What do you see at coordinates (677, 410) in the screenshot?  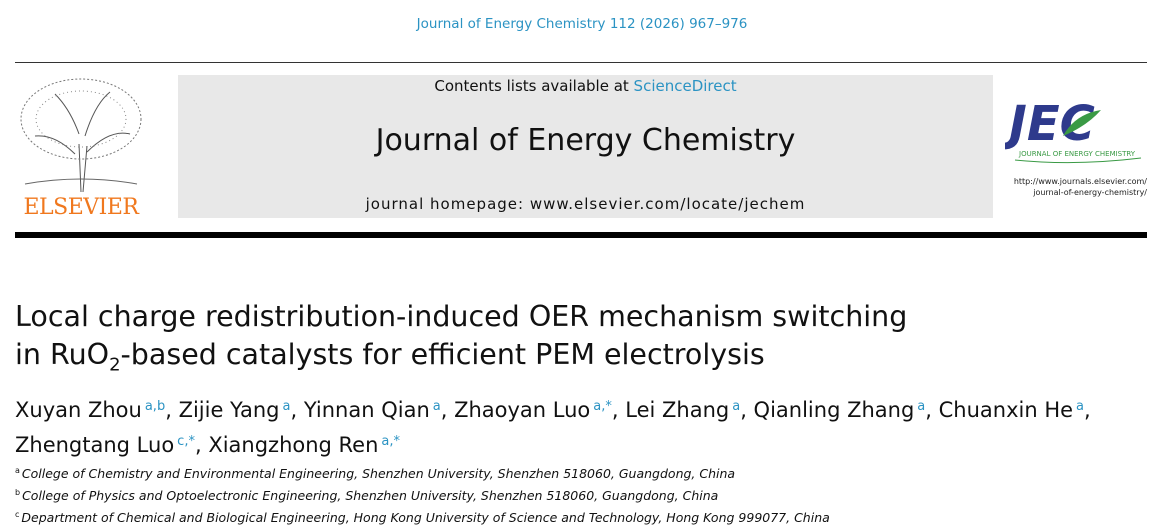 I see `author-name: Lei Zhang` at bounding box center [677, 410].